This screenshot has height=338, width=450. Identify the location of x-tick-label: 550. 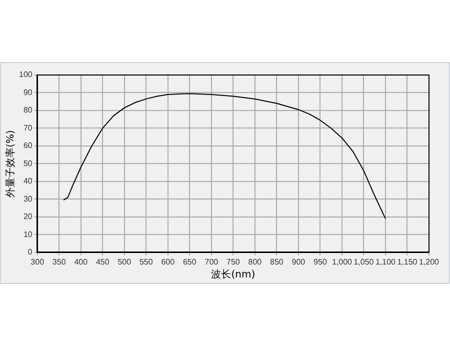
(146, 261).